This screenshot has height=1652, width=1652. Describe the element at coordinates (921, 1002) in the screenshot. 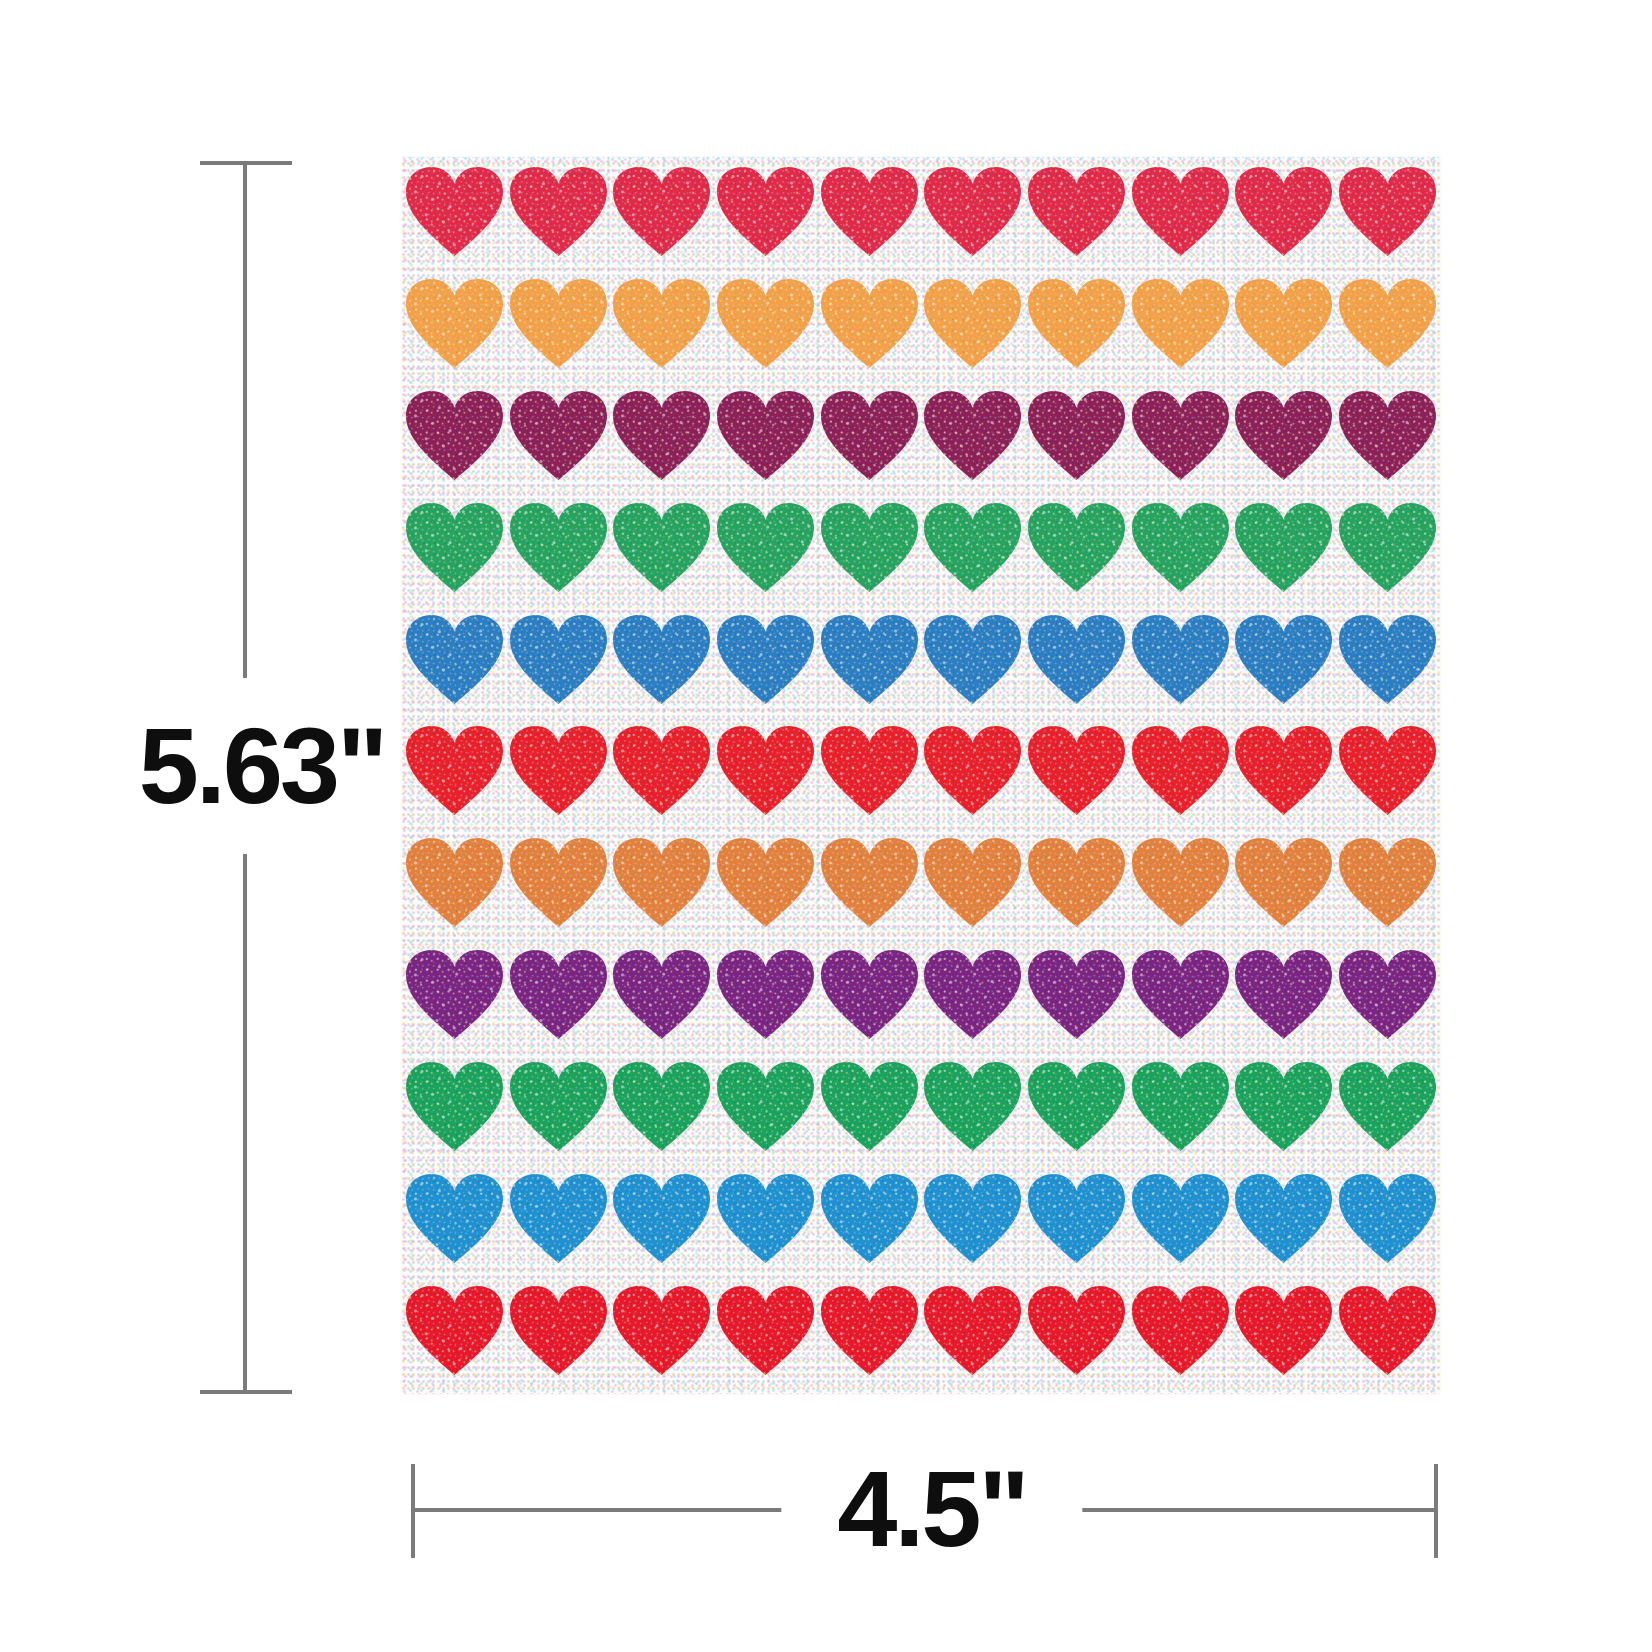

I see `sticker-row-violet-purple` at that location.